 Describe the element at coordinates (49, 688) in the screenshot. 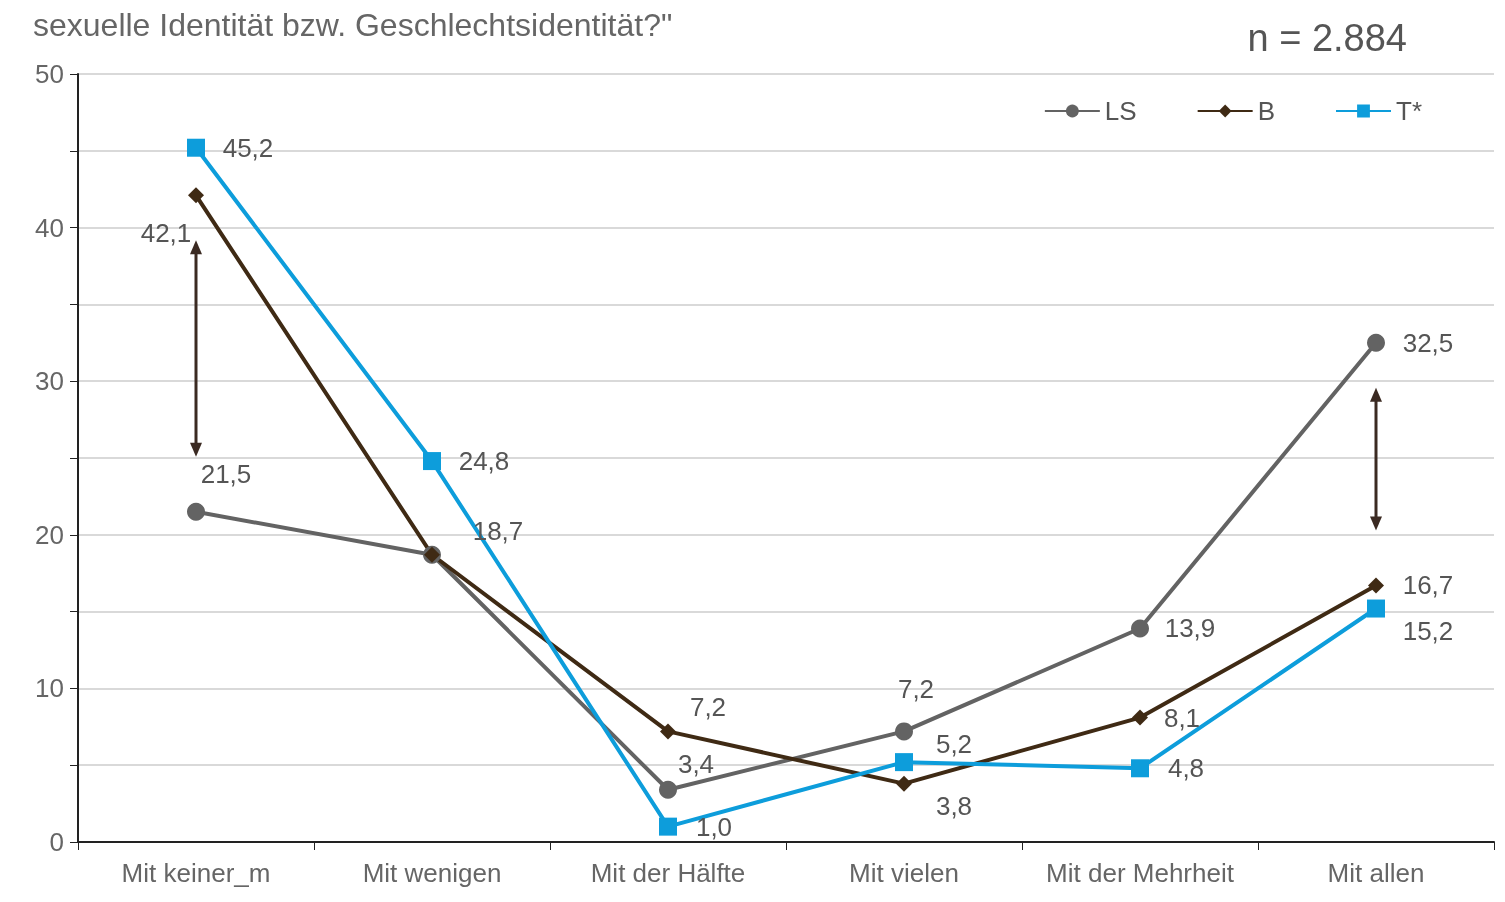

I see `y-tick-label: 10` at that location.